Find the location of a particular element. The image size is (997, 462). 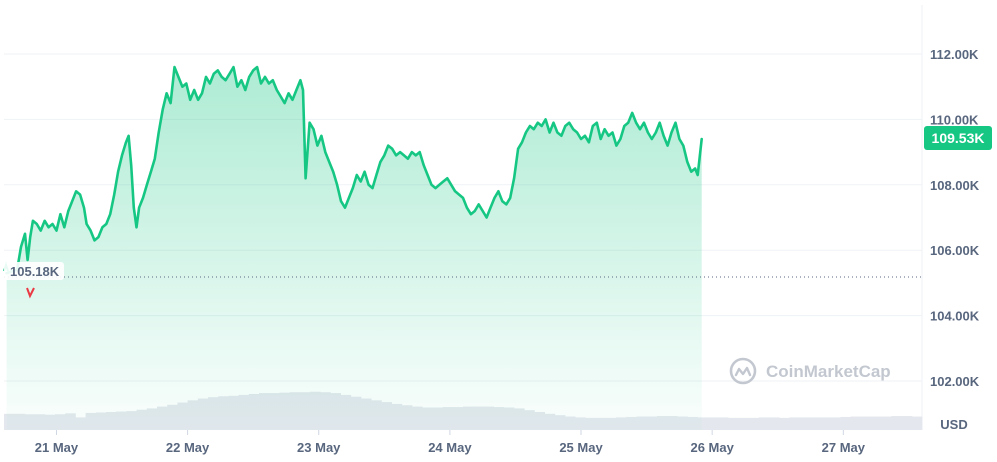

x-tick-label: 27 May is located at coordinates (844, 447).